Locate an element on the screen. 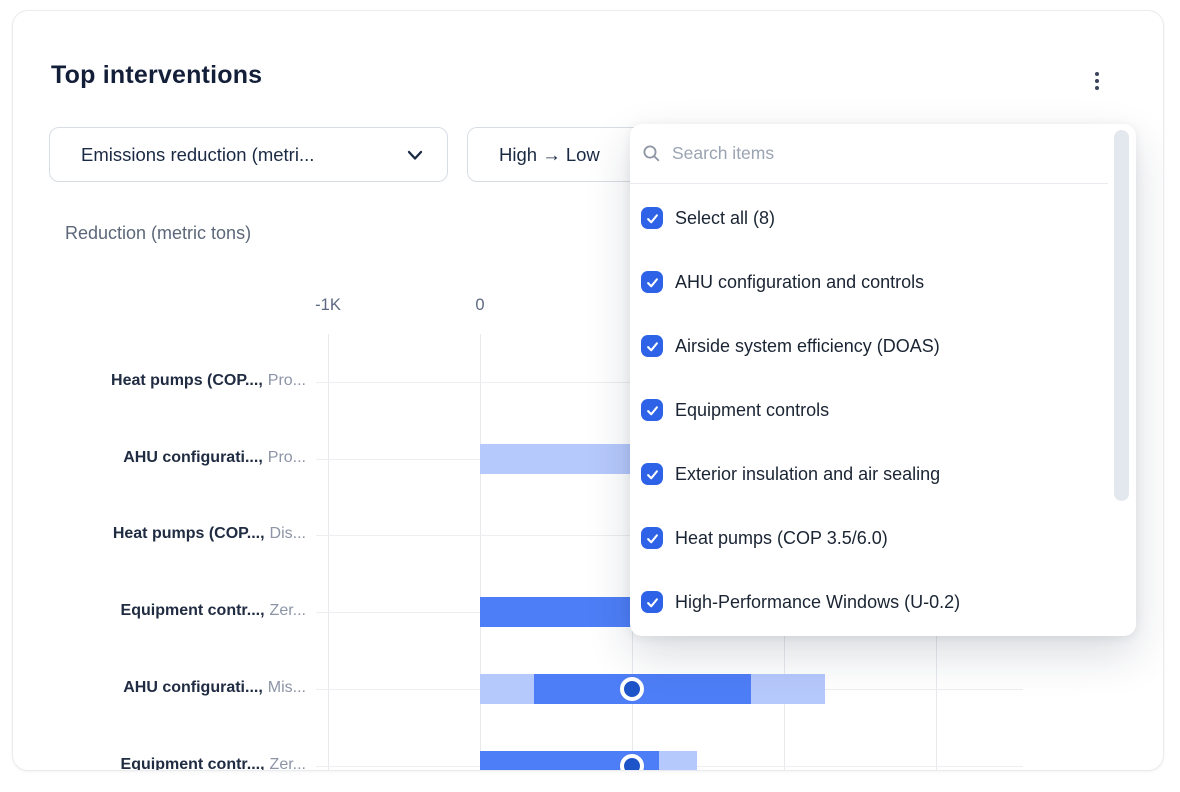  search-icon is located at coordinates (651, 153).